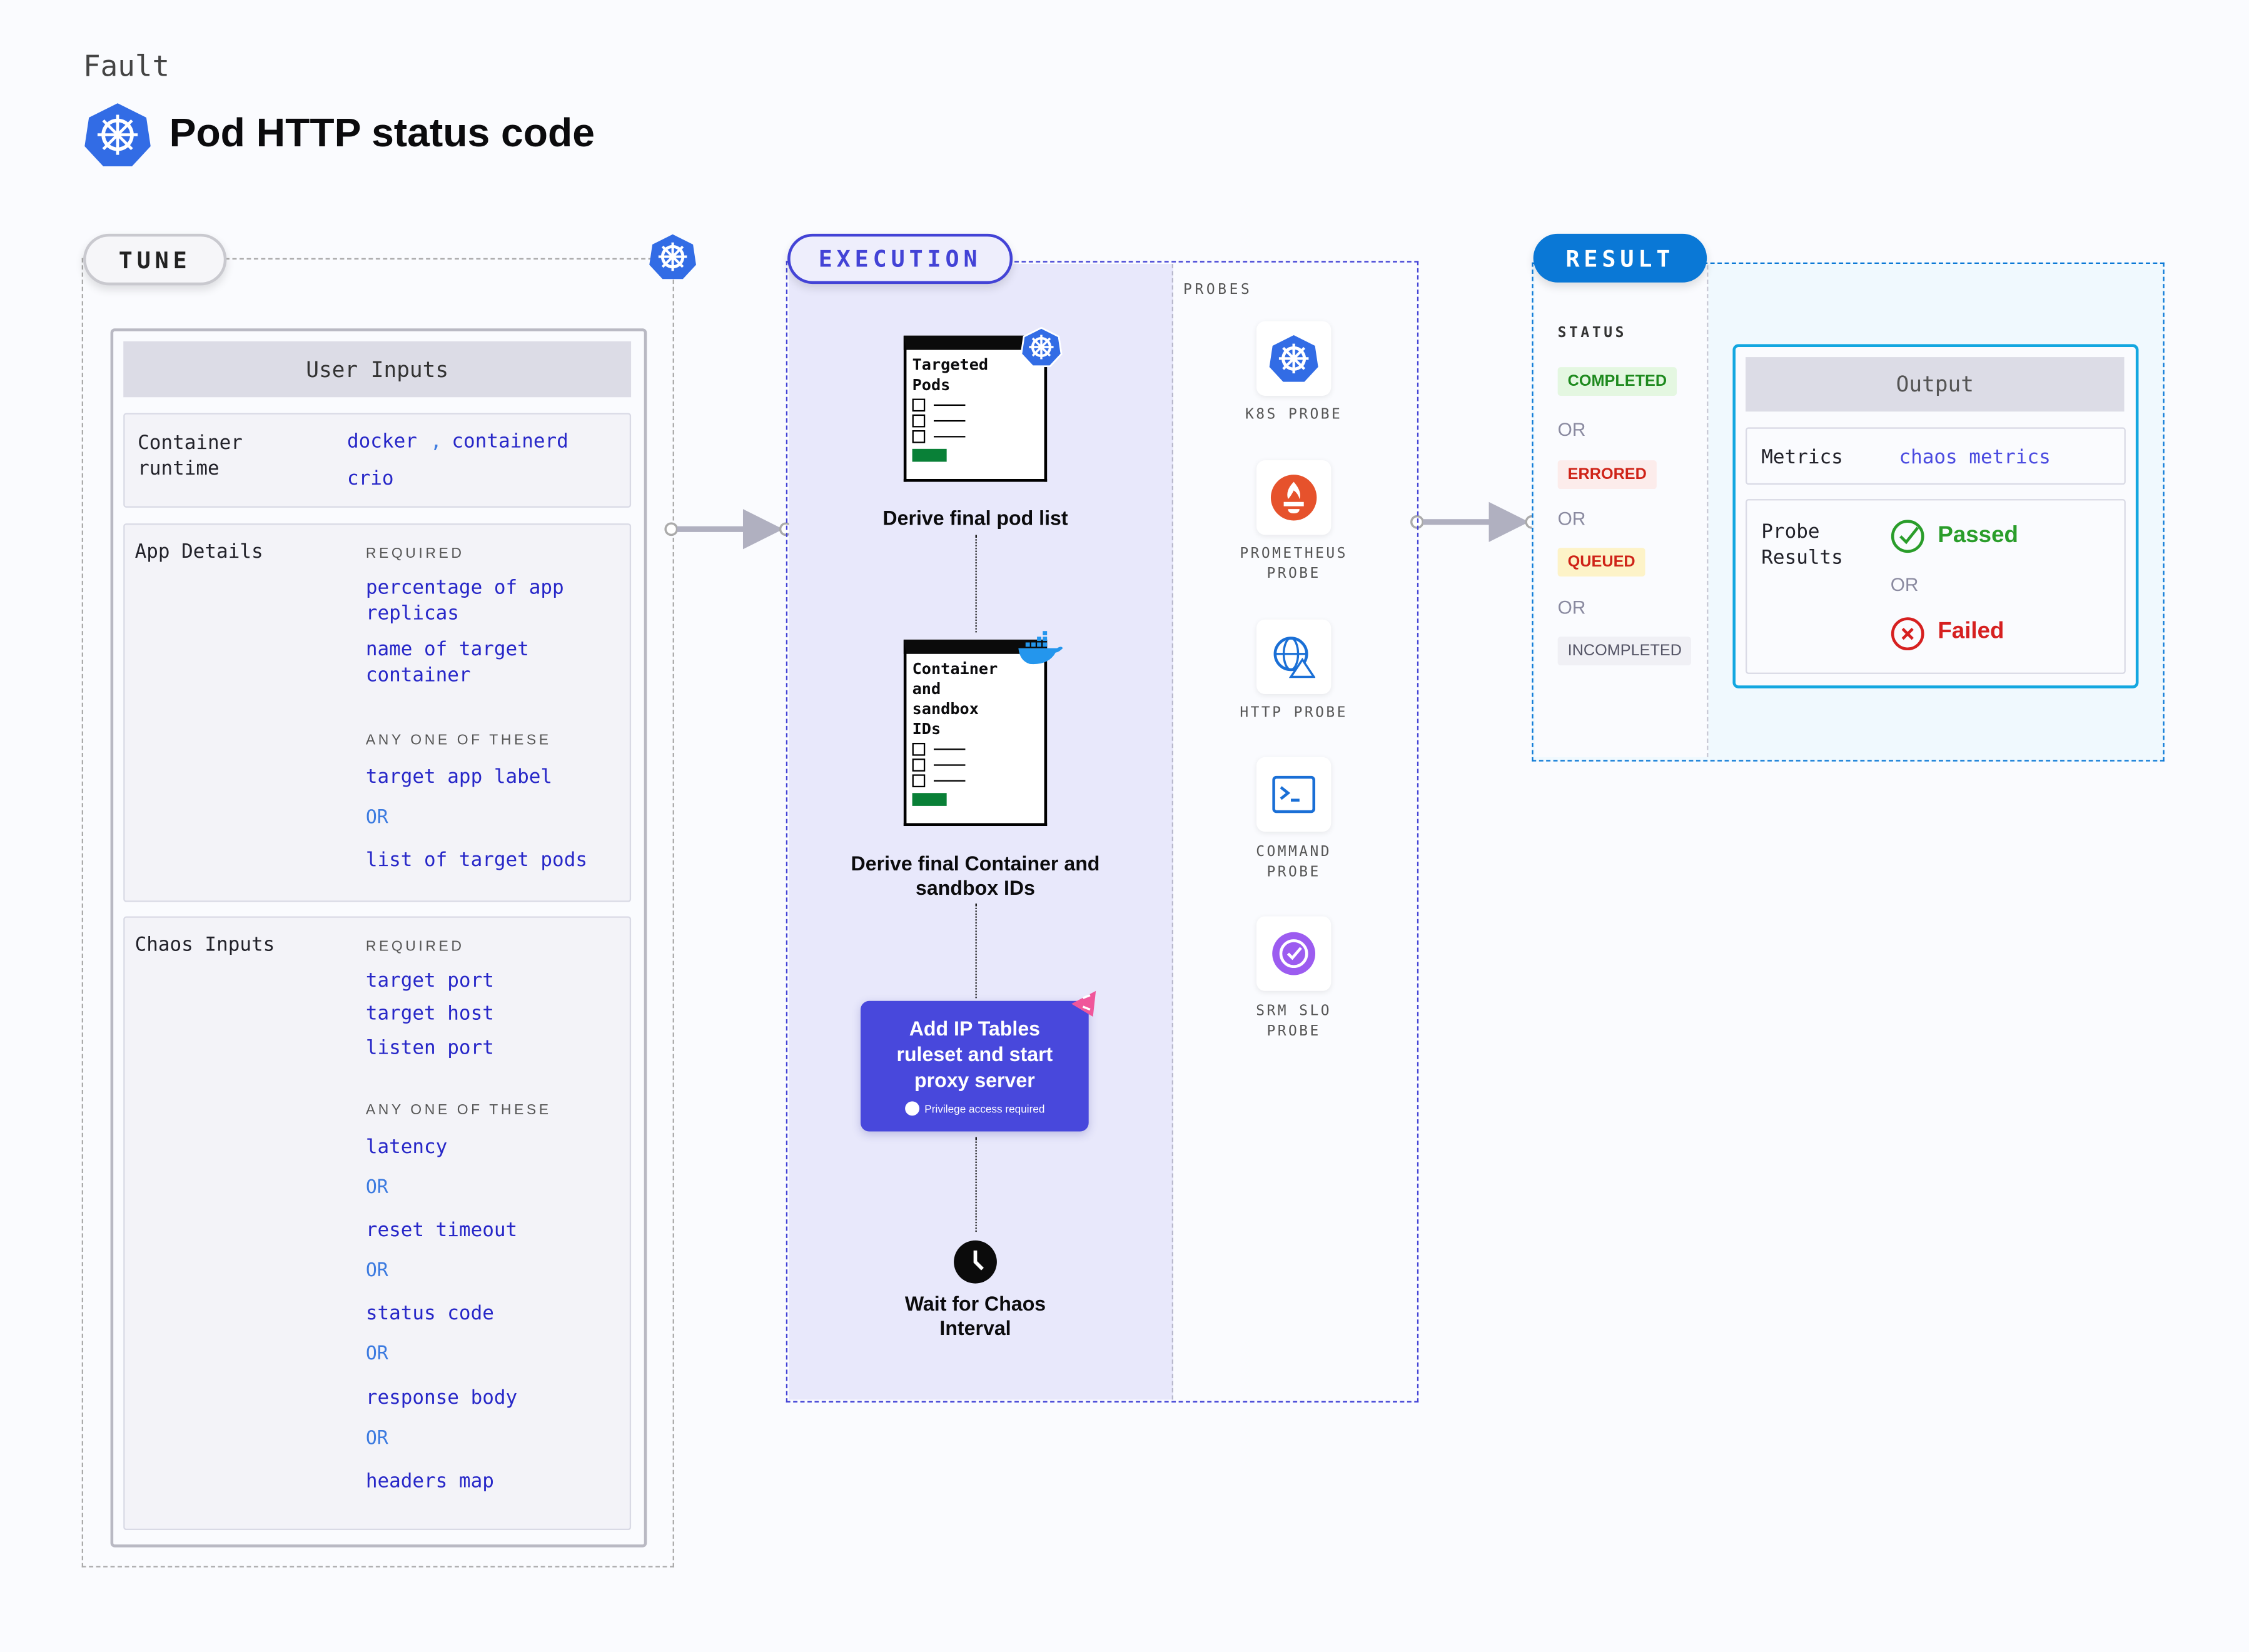 This screenshot has width=2249, height=1652. Describe the element at coordinates (406, 1147) in the screenshot. I see `input-value: latency` at that location.